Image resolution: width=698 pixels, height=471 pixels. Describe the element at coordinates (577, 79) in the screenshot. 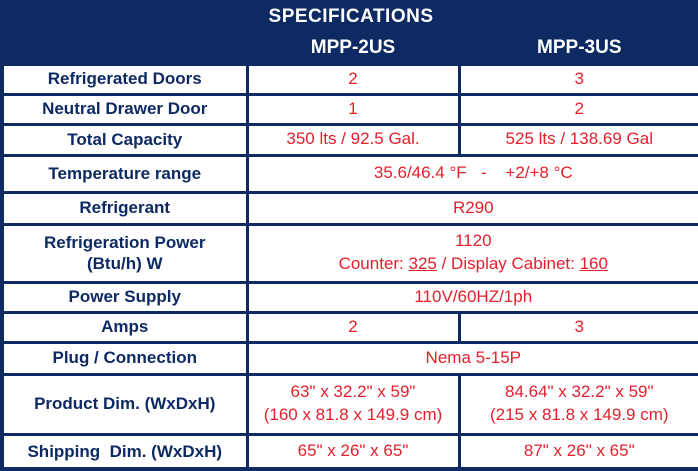

I see `refrigerated-doors-mpp-3us: 3` at that location.